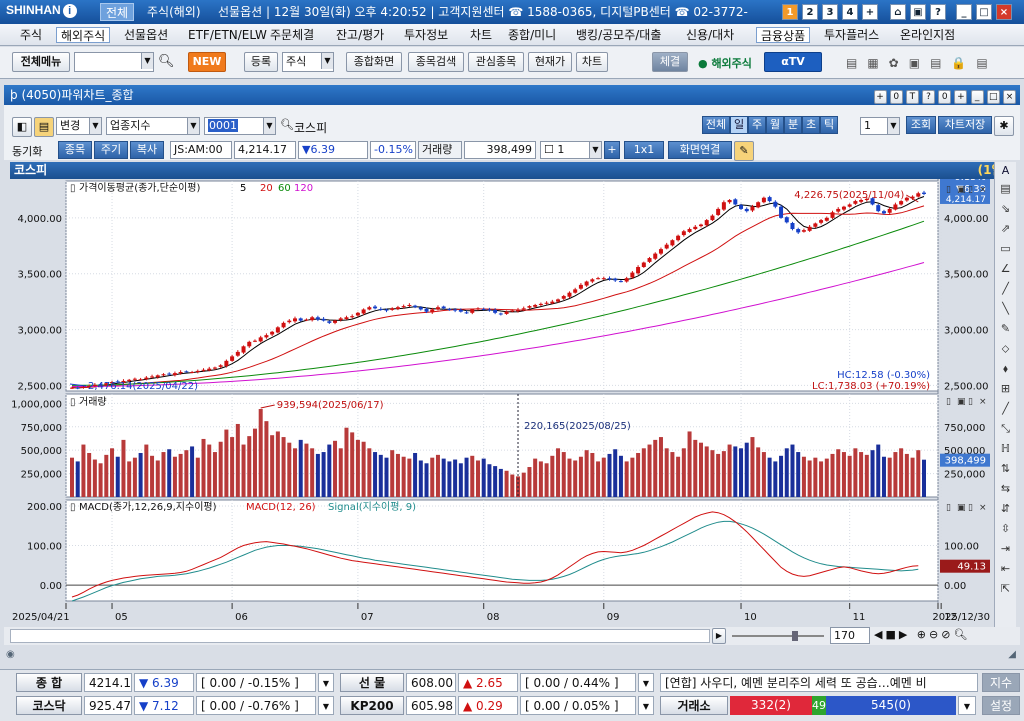 The height and width of the screenshot is (721, 1024). Describe the element at coordinates (793, 62) in the screenshot. I see `tv-button: αTV` at that location.